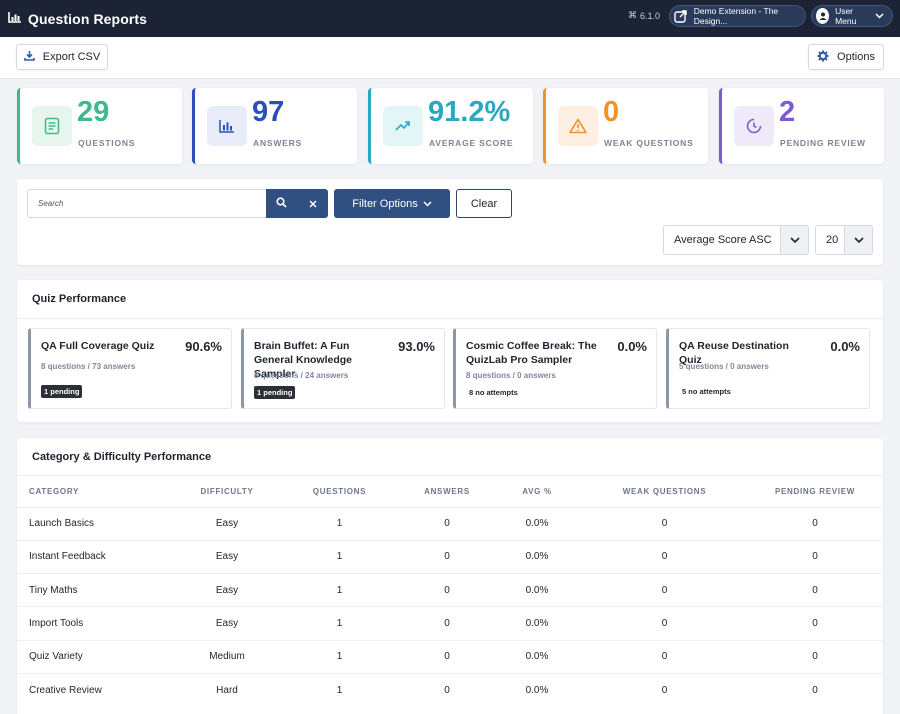 The image size is (900, 714). What do you see at coordinates (845, 346) in the screenshot?
I see `quiz-score: 0.0%` at bounding box center [845, 346].